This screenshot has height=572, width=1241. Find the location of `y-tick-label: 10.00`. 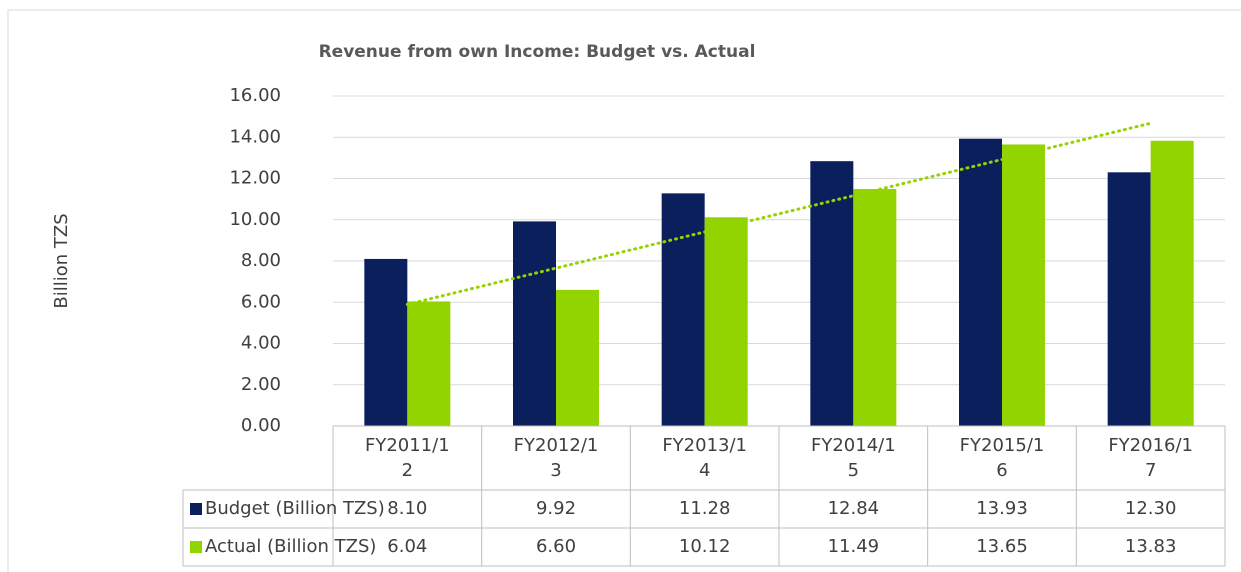

y-tick-label: 10.00 is located at coordinates (255, 219).